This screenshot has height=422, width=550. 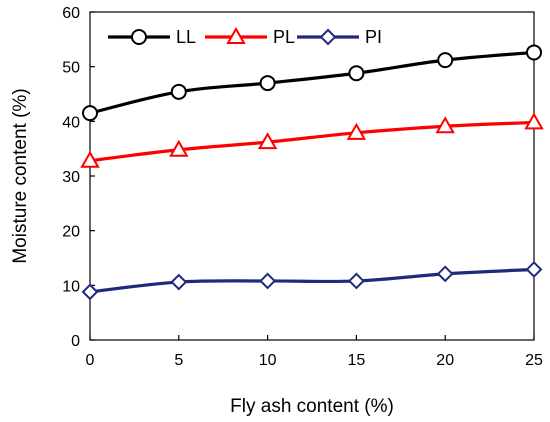 What do you see at coordinates (20, 175) in the screenshot?
I see `y-axis-title: Moisture content (%)` at bounding box center [20, 175].